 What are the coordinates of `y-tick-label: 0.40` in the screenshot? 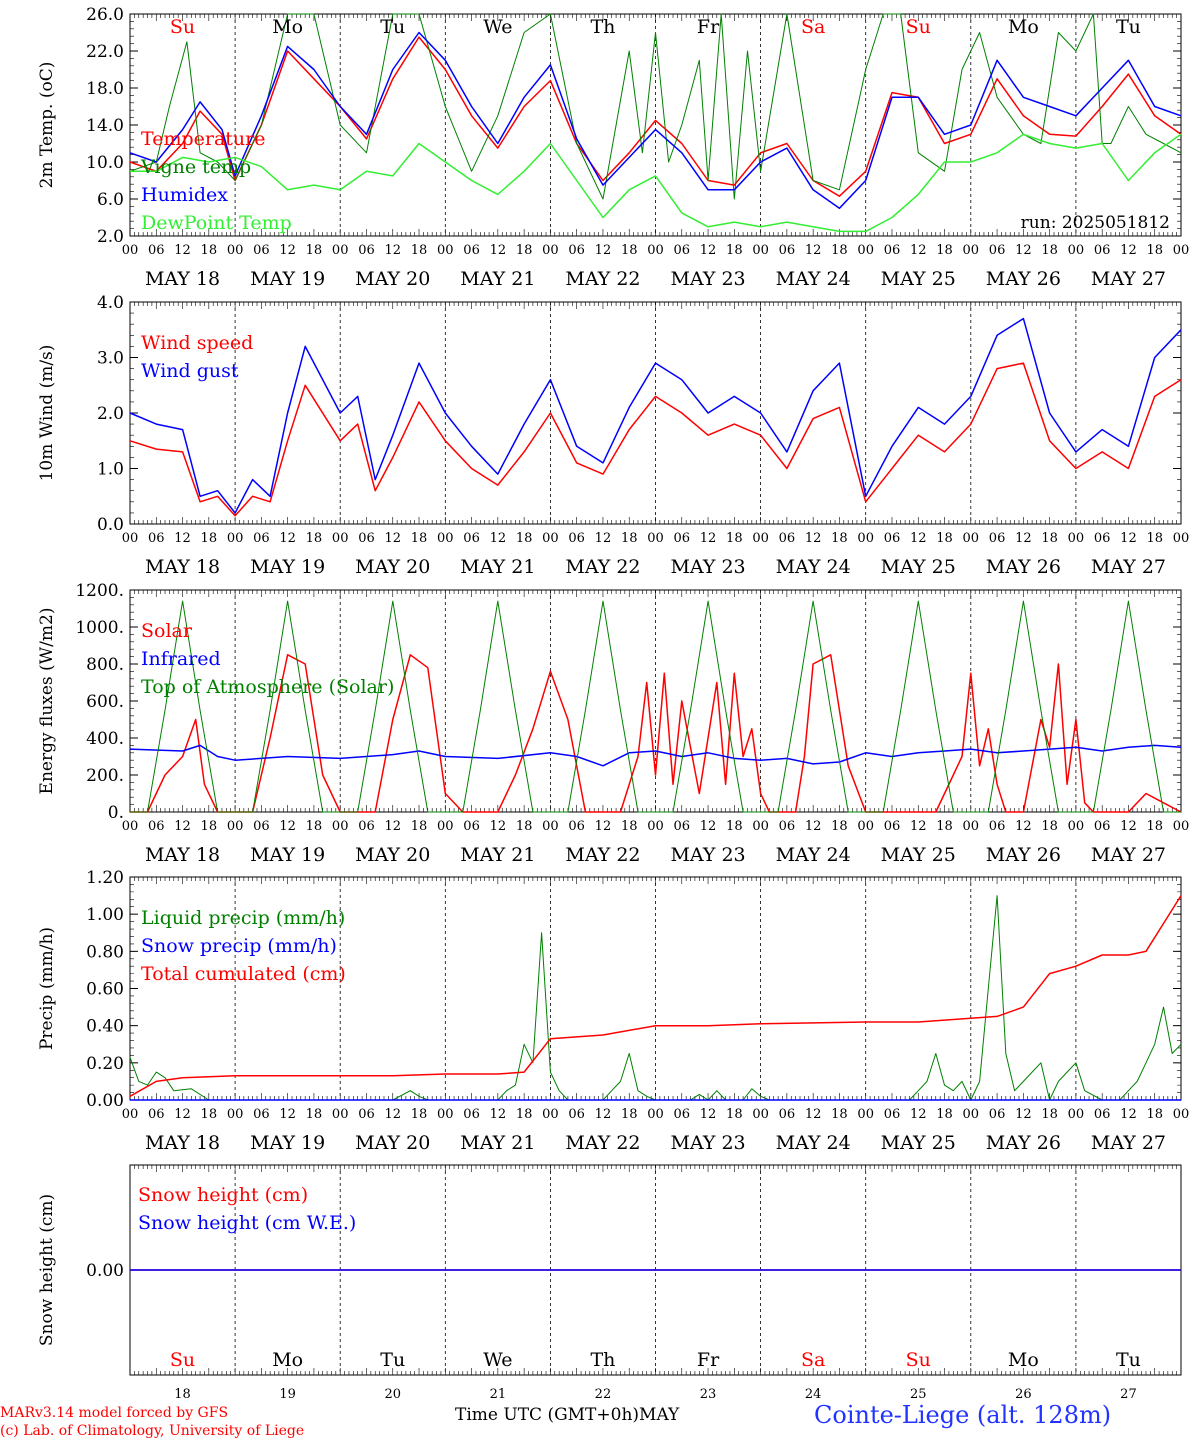 It's located at (105, 1027).